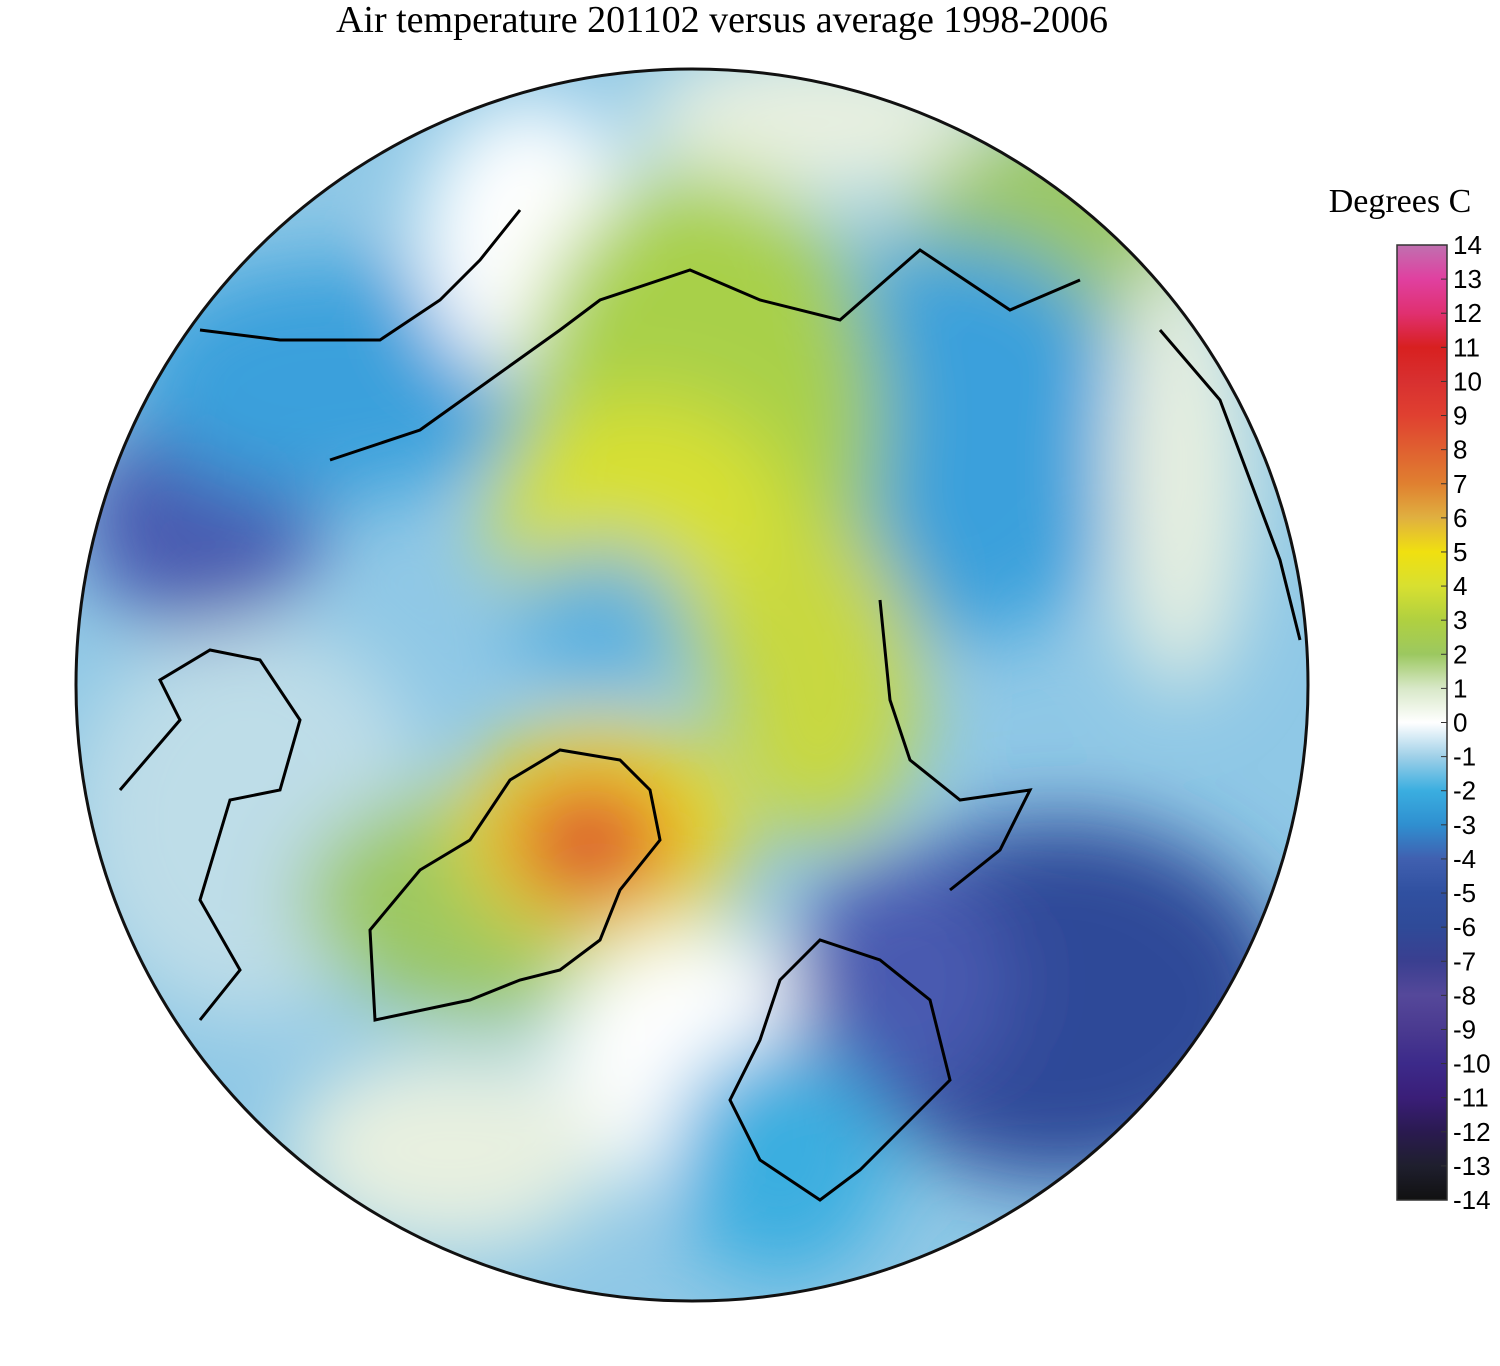 The width and height of the screenshot is (1500, 1366). Describe the element at coordinates (1460, 484) in the screenshot. I see `colorbar-tick-label: 7` at that location.